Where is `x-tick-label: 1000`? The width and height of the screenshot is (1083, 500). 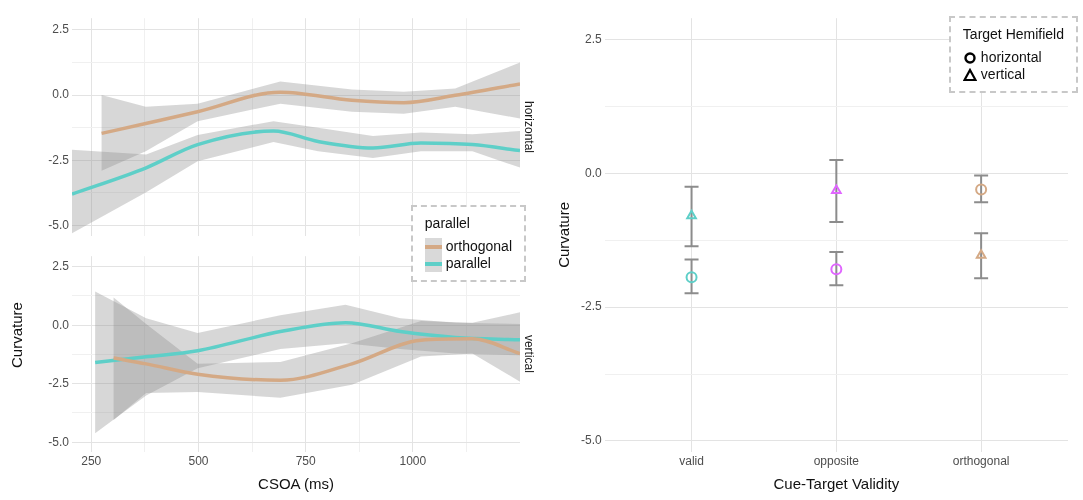 x-tick-label: 1000 is located at coordinates (413, 461).